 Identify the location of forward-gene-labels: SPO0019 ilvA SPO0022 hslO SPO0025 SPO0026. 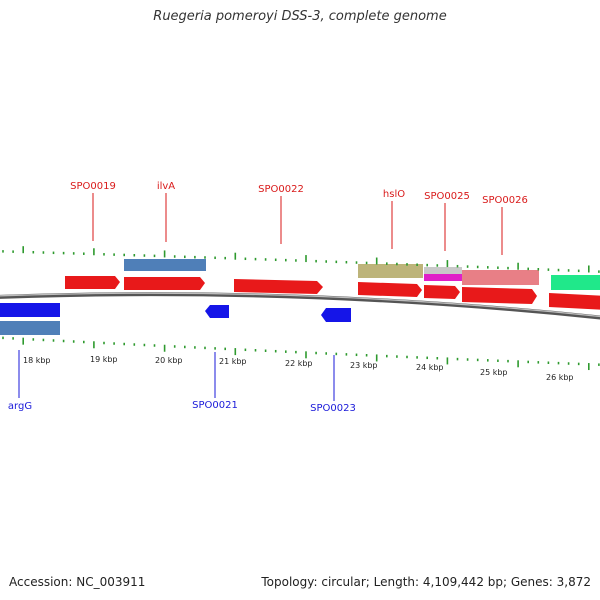
(299, 218).